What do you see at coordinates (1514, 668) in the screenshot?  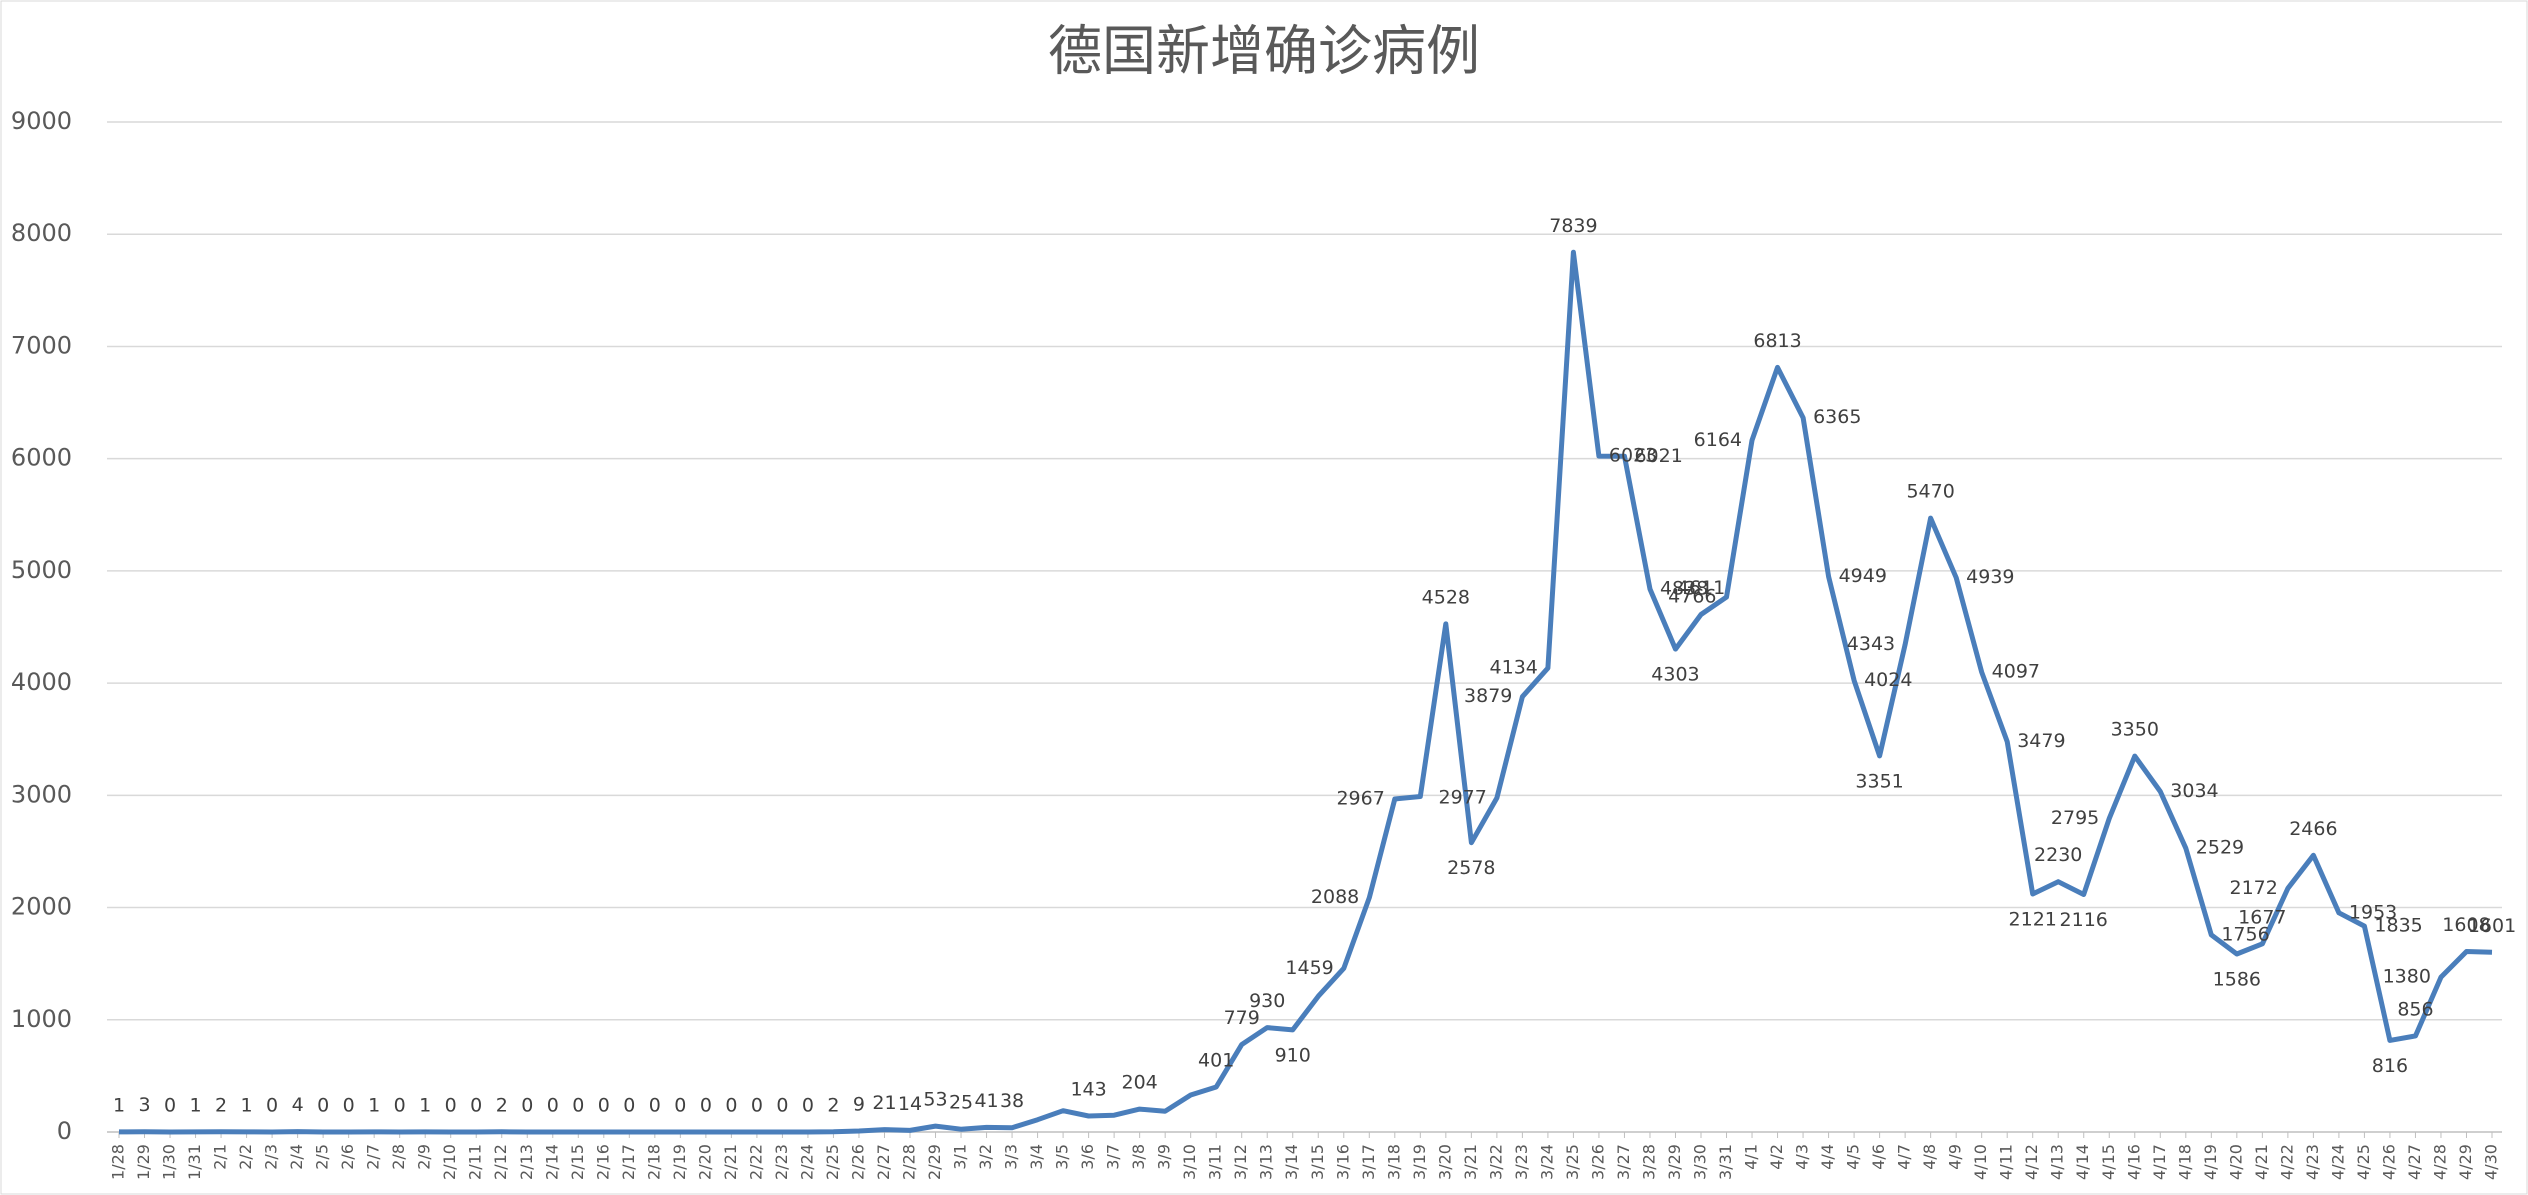 I see `data-label: 4134` at bounding box center [1514, 668].